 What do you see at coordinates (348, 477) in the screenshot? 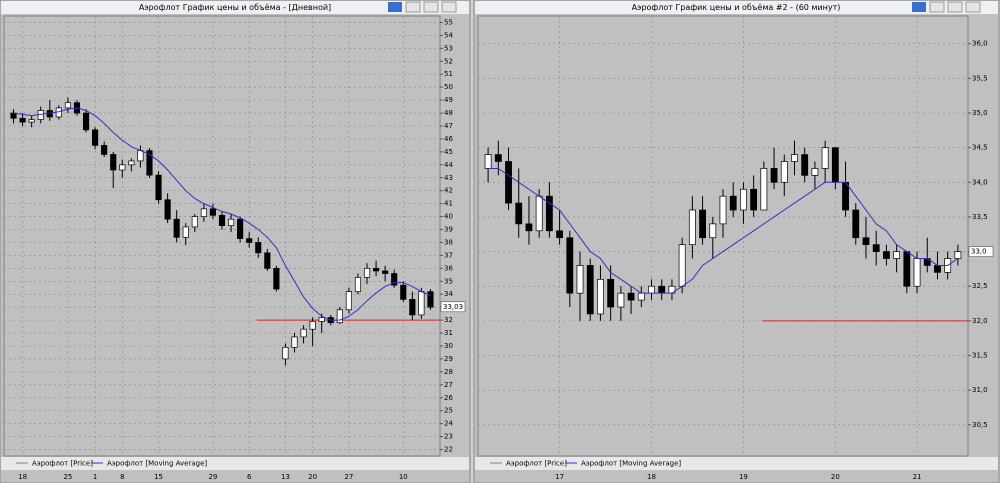
I see `x-tick-label: 27` at bounding box center [348, 477].